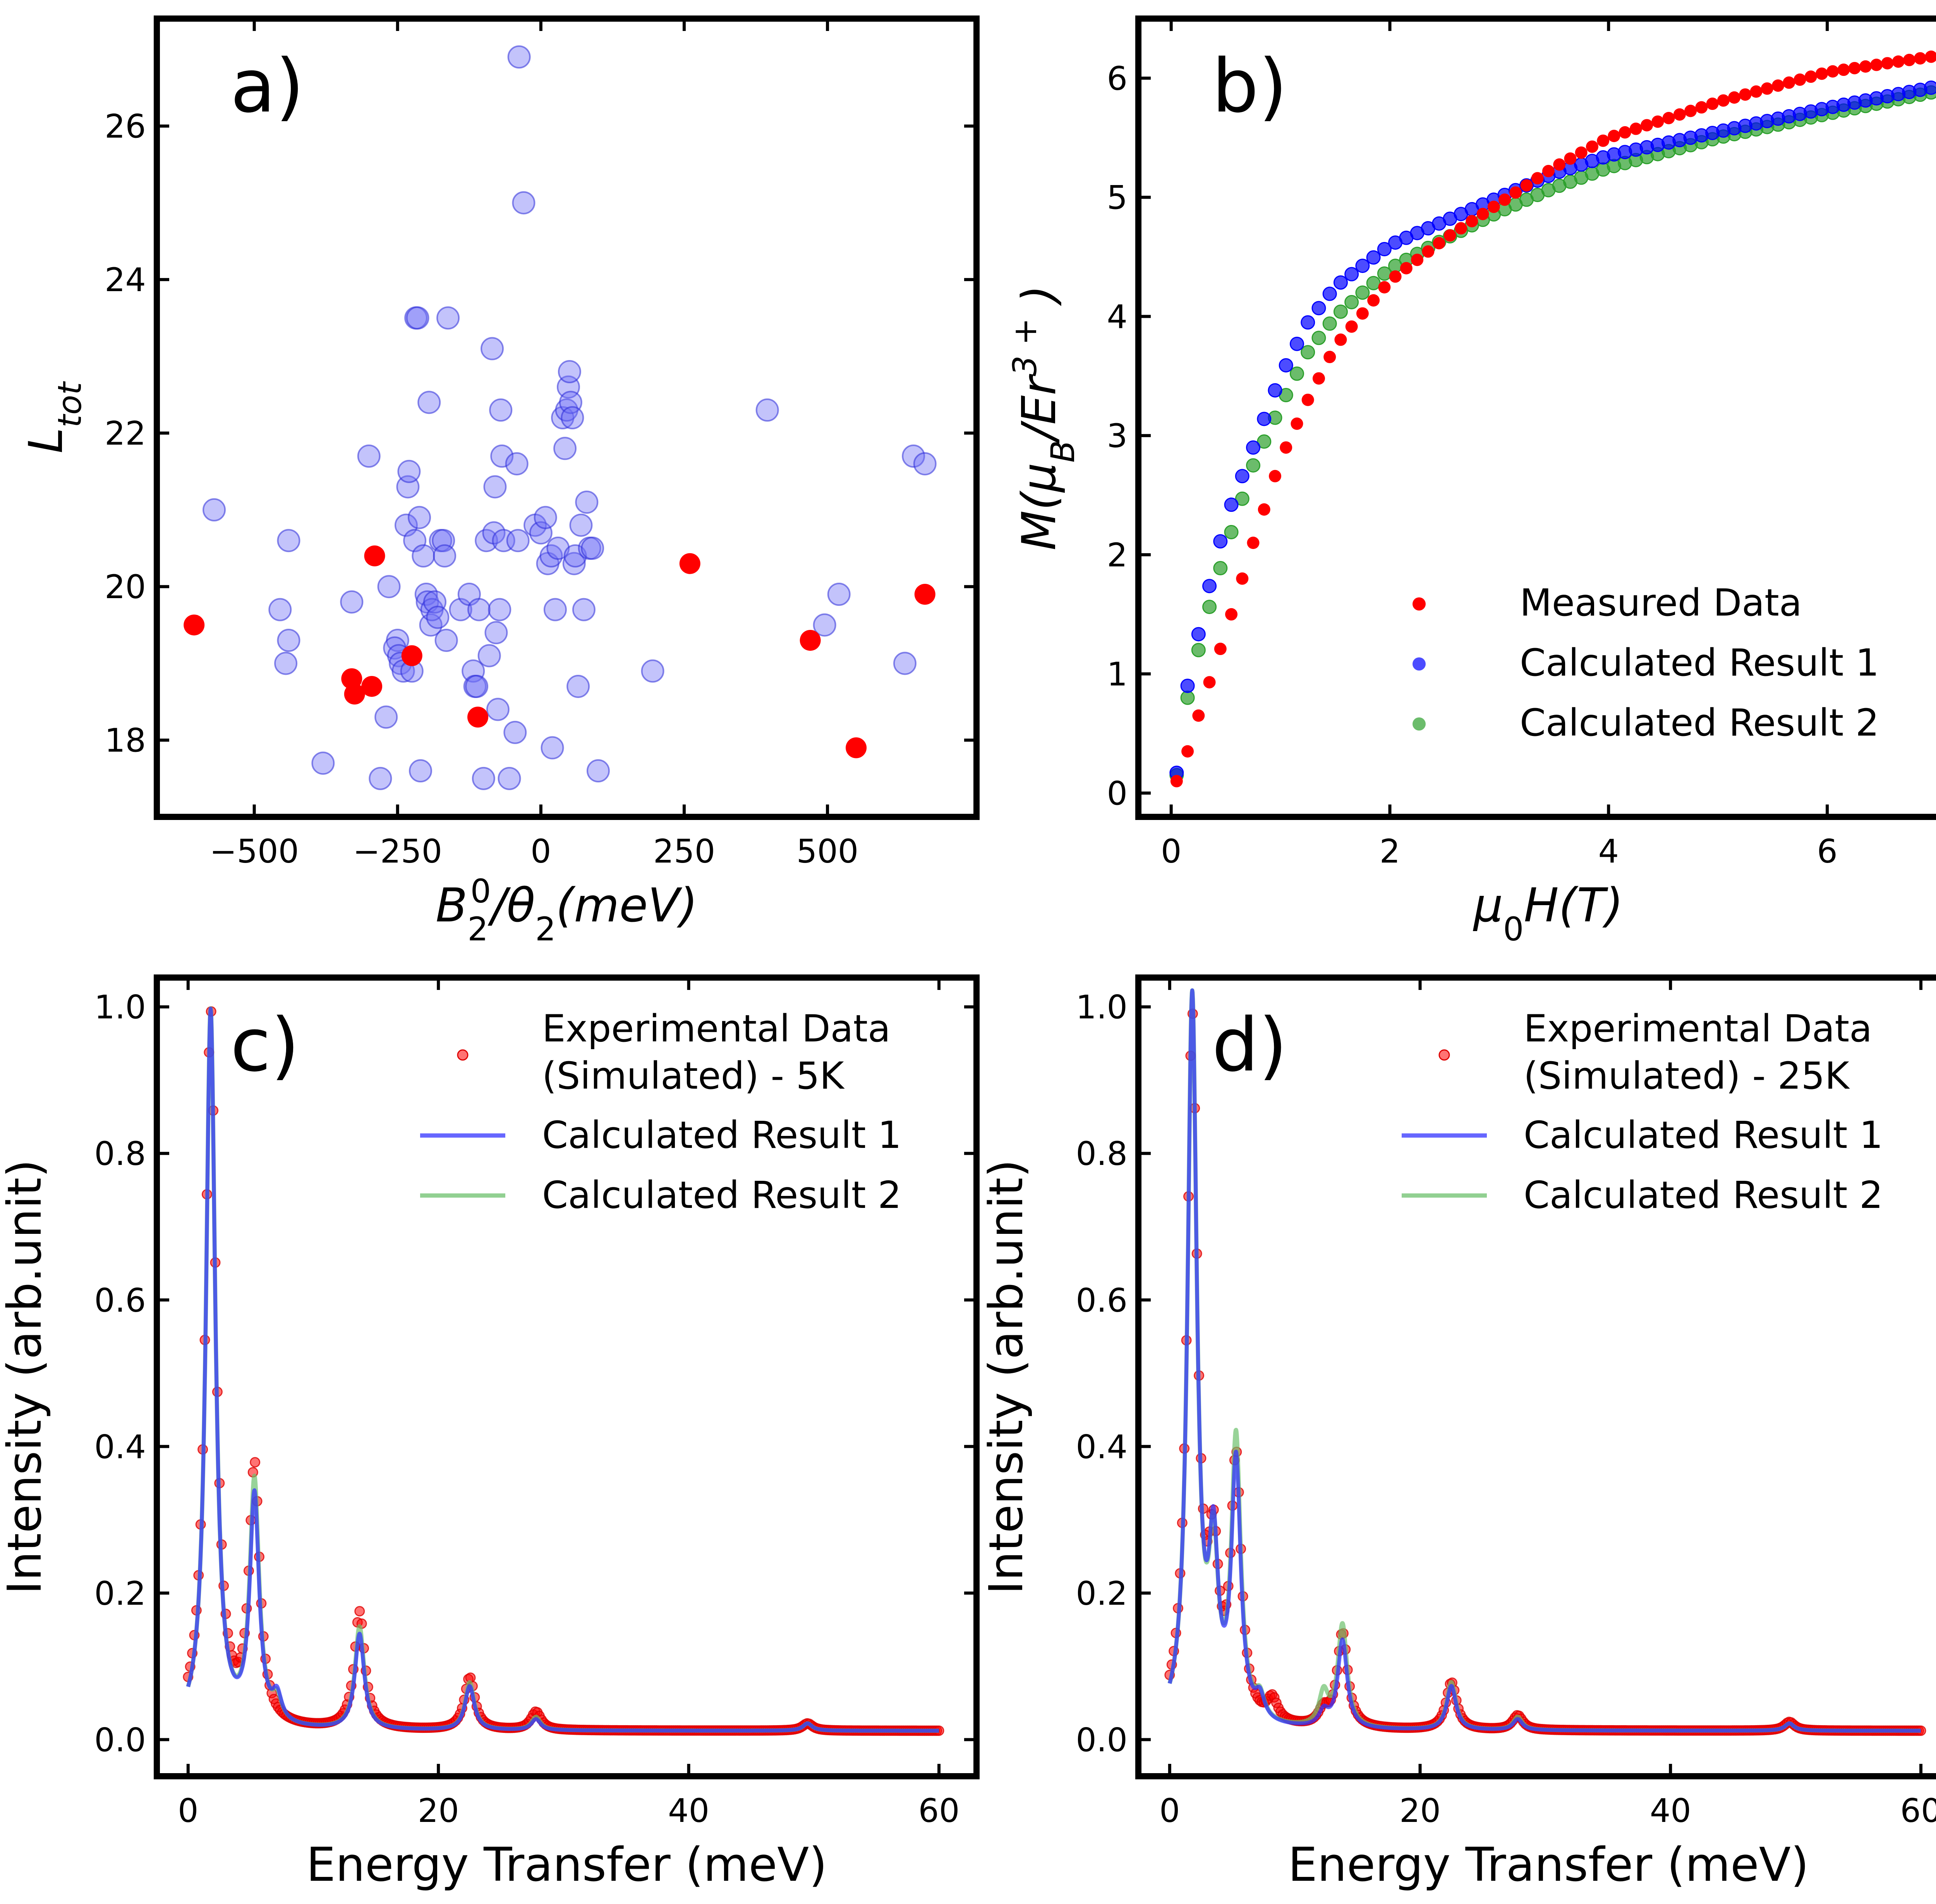 Image resolution: width=1936 pixels, height=1904 pixels. I want to click on series-calculated-1-line, so click(564, 1370).